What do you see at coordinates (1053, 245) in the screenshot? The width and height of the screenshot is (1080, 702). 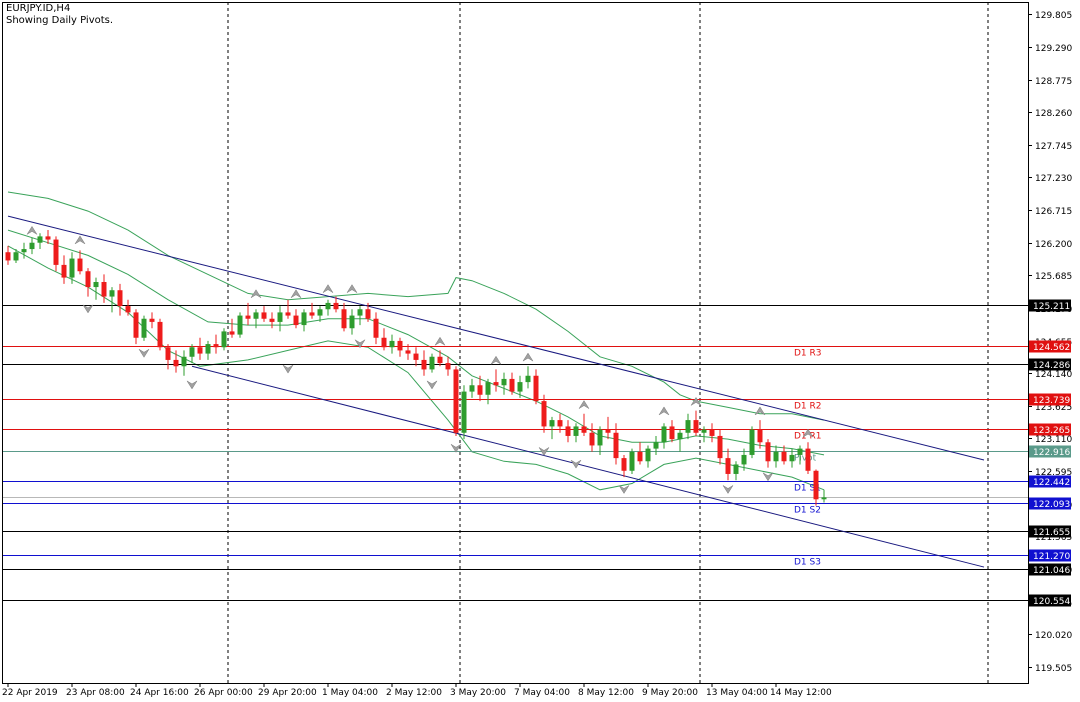 I see `y-tick-label: 126.200` at bounding box center [1053, 245].